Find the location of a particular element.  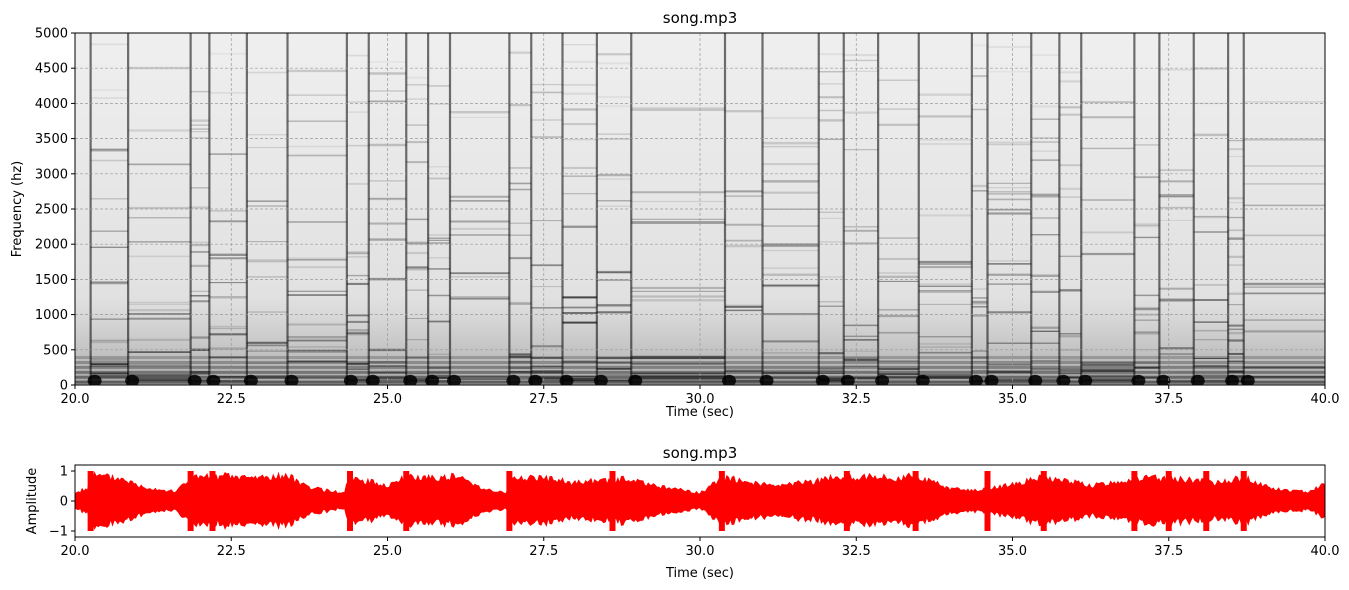

waveform-y-label: Amplitude is located at coordinates (32, 501).